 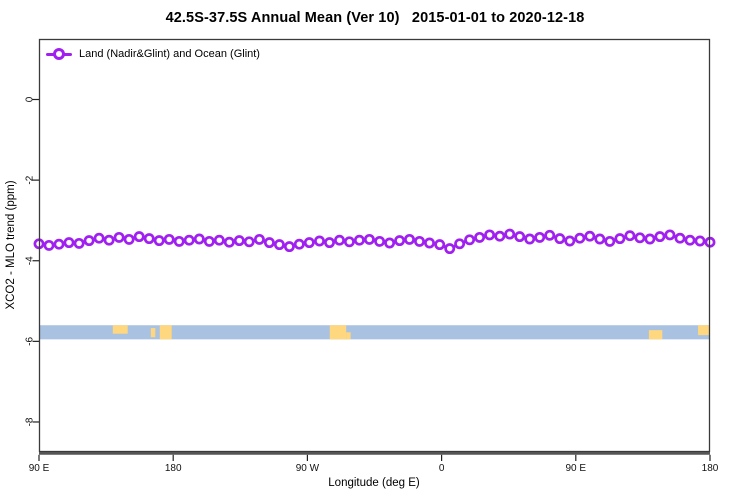 What do you see at coordinates (30, 260) in the screenshot?
I see `y-tick-label: -4` at bounding box center [30, 260].